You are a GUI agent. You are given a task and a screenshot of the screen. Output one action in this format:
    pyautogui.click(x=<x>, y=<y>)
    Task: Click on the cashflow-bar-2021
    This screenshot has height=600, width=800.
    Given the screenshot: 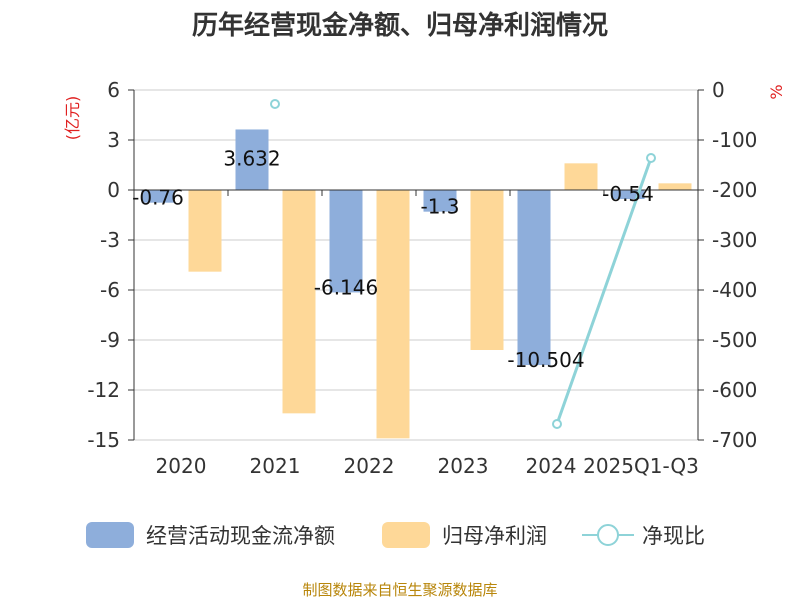 What is the action you would take?
    pyautogui.click(x=252, y=159)
    